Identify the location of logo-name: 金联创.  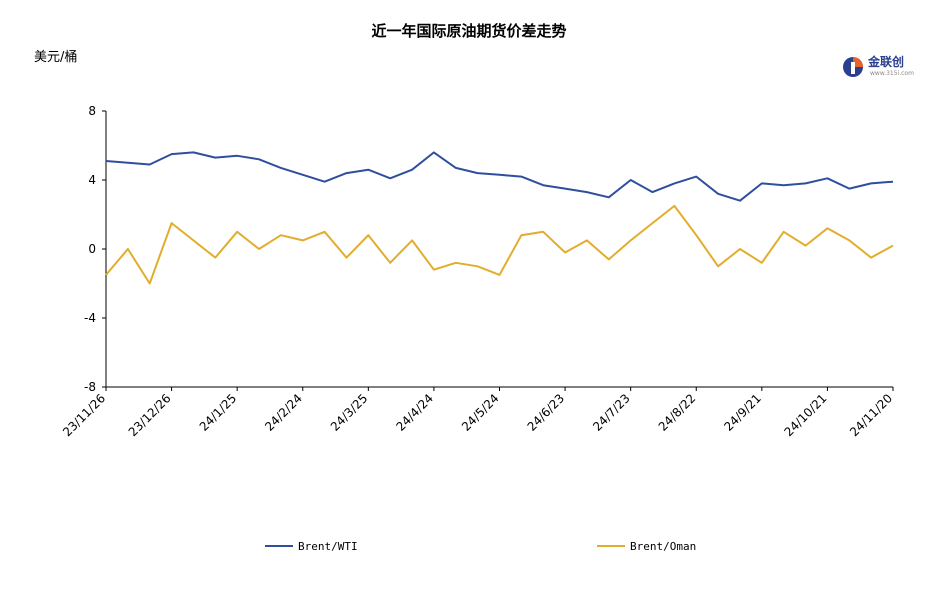
(886, 62).